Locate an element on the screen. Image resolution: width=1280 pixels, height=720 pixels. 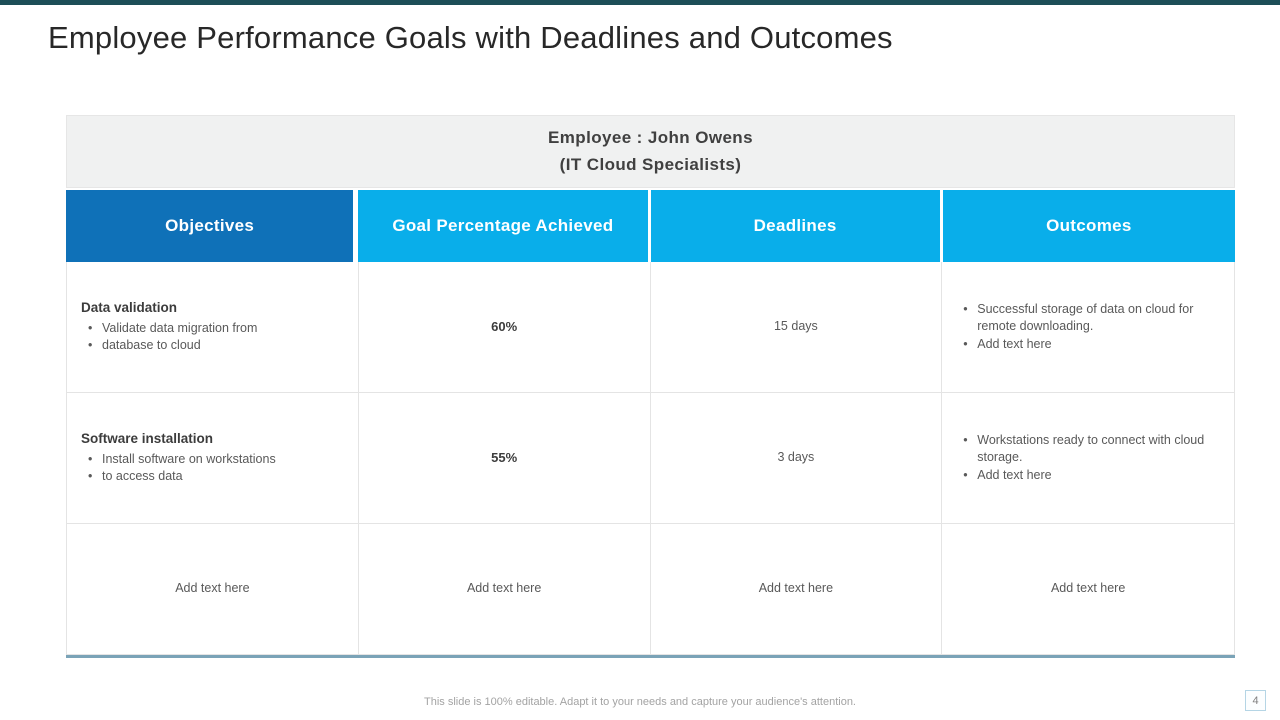
goal-cell: 55% is located at coordinates (505, 458).